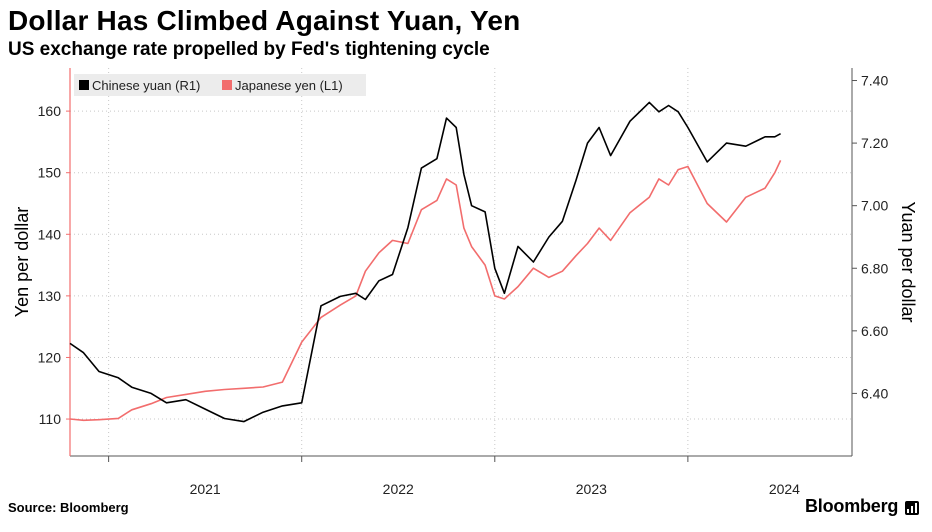 This screenshot has height=532, width=932. Describe the element at coordinates (874, 81) in the screenshot. I see `y-right-tick-label: 7.40` at that location.